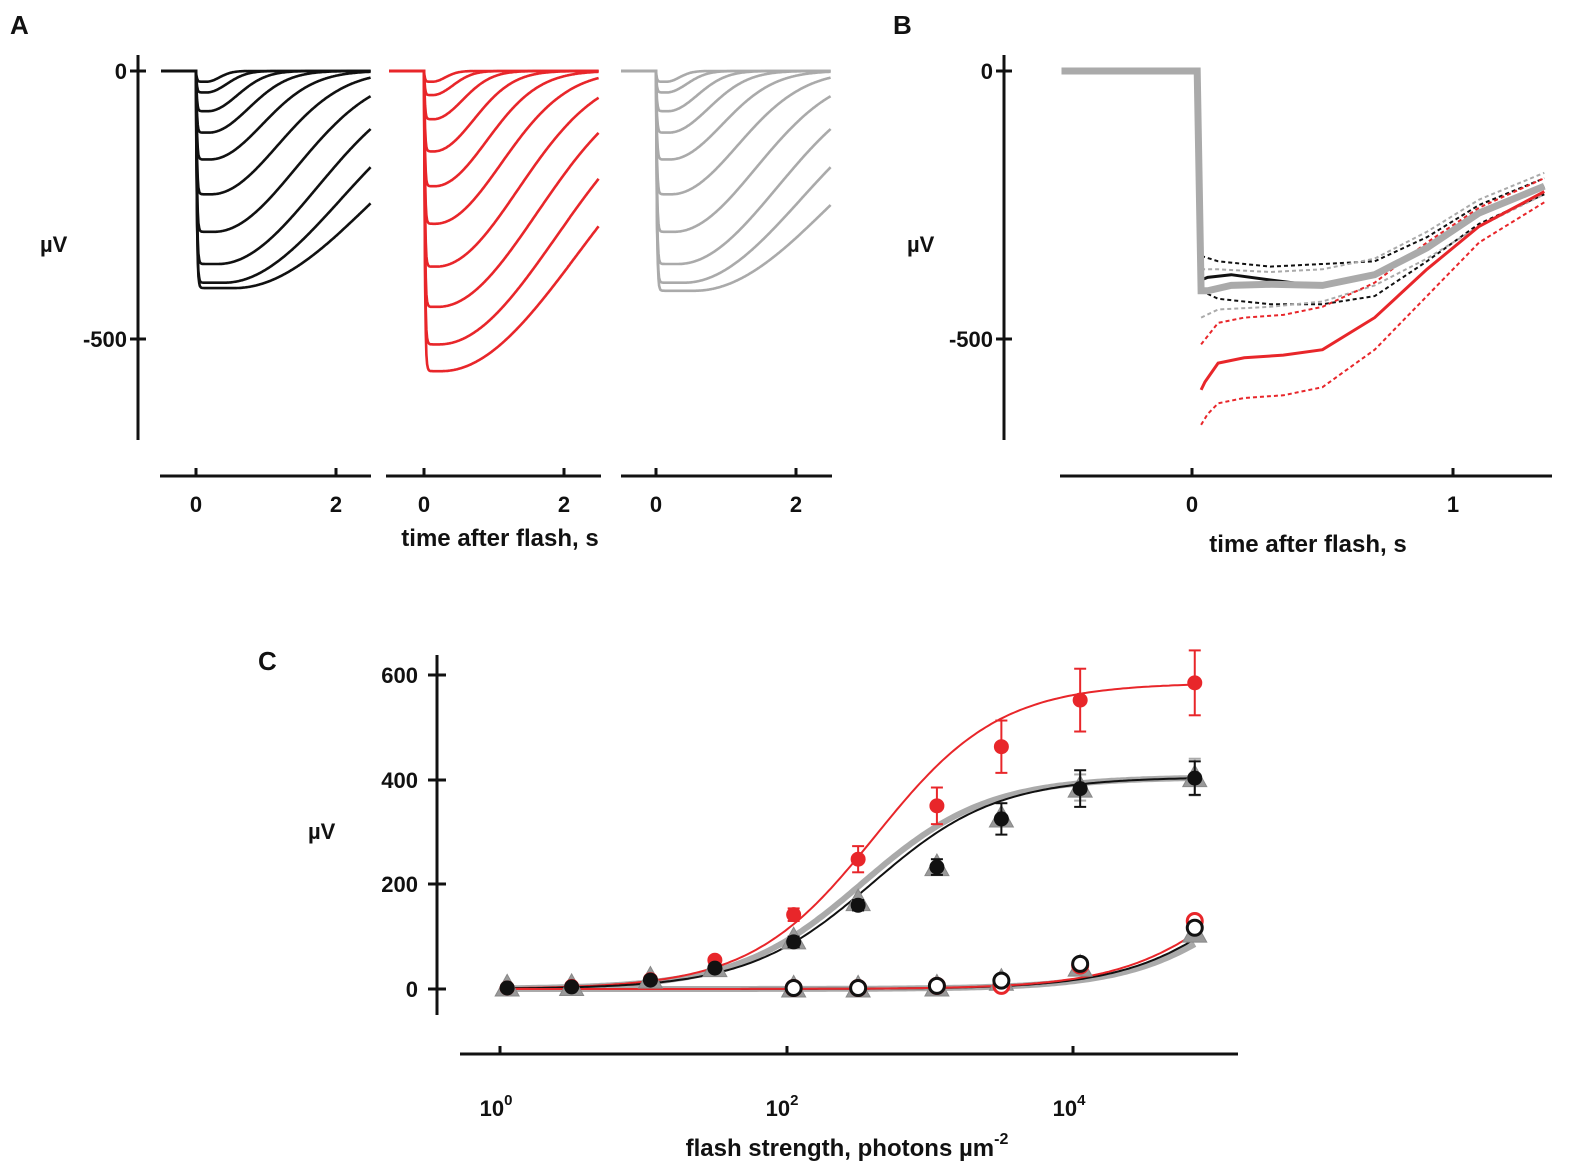 This screenshot has height=1175, width=1575. I want to click on panel-a-subpanel-control-2: 0 2, so click(726, 492).